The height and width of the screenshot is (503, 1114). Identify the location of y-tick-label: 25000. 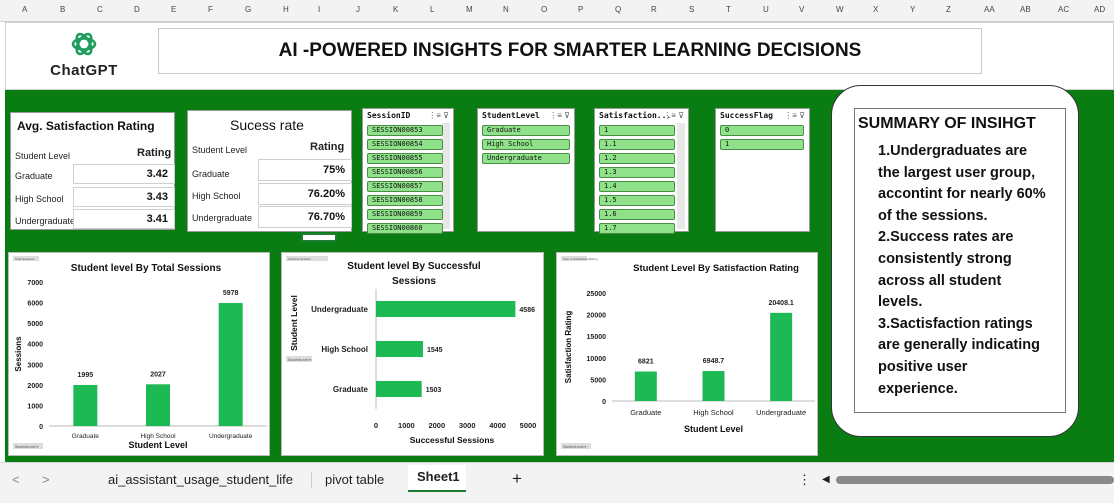
(597, 294).